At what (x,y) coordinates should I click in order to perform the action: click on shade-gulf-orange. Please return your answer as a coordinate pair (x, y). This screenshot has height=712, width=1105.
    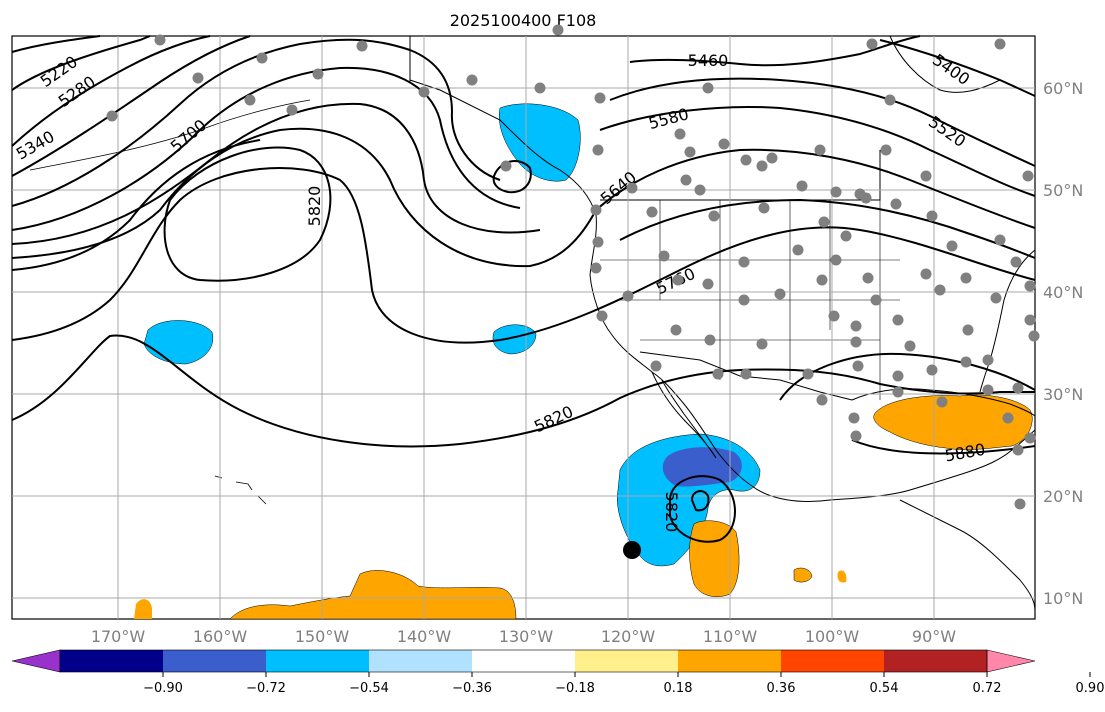
    Looking at the image, I should click on (953, 422).